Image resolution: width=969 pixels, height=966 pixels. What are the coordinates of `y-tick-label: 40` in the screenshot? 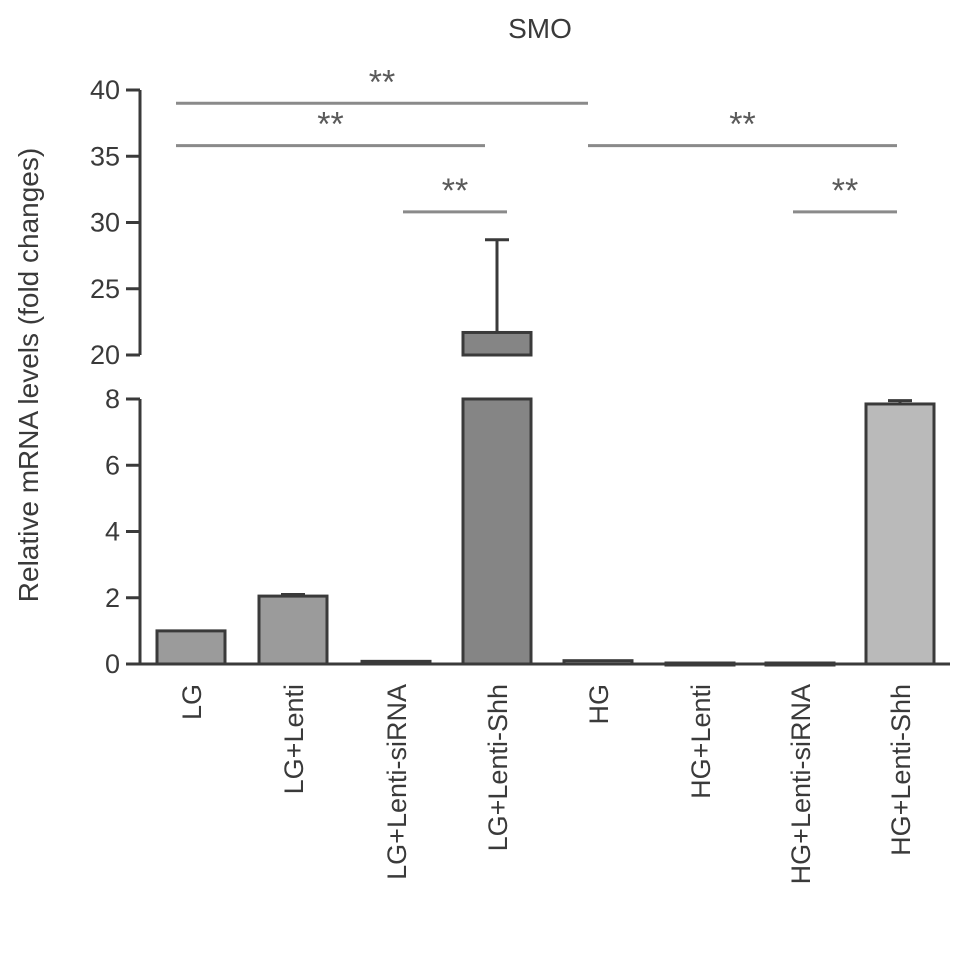 It's located at (105, 90).